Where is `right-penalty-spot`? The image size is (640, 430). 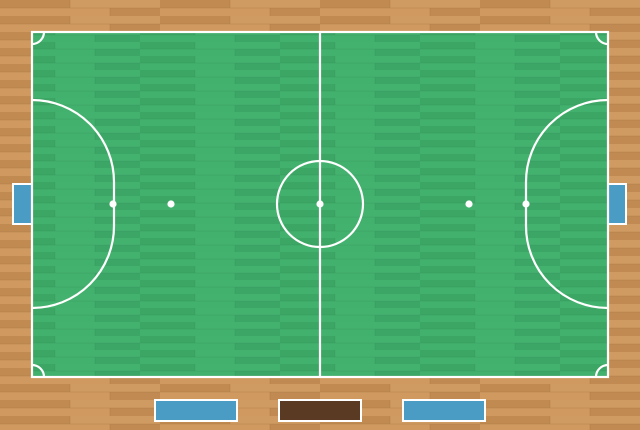
right-penalty-spot is located at coordinates (526, 204).